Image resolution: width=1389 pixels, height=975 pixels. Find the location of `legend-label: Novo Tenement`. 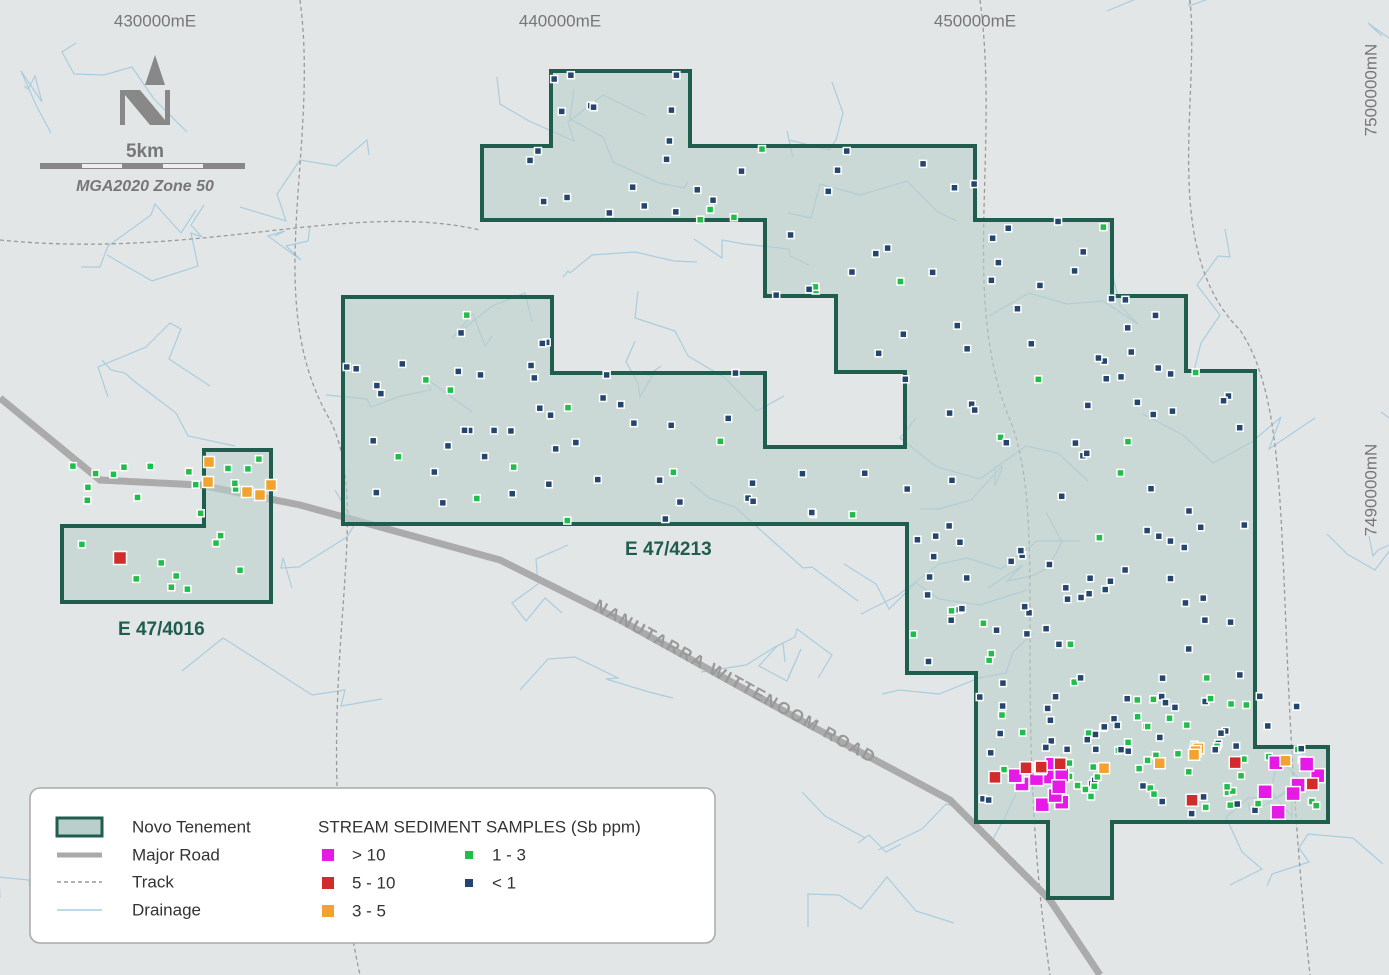

legend-label: Novo Tenement is located at coordinates (191, 826).